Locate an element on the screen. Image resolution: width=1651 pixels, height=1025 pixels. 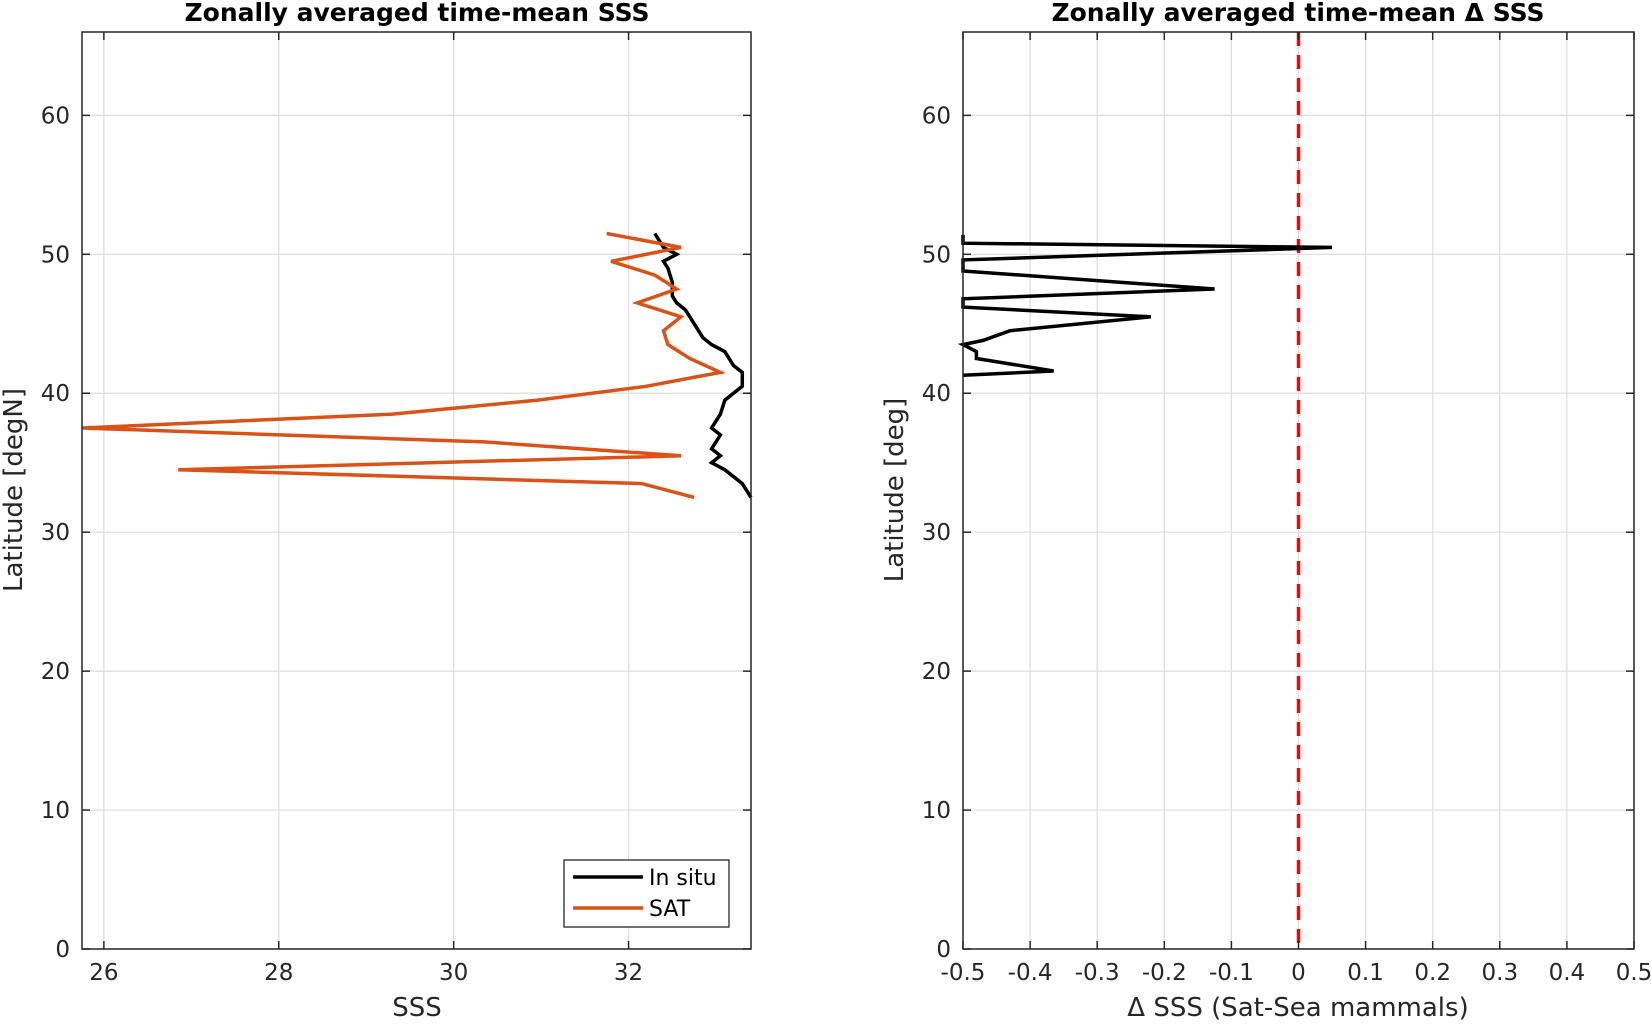
delta-sss-x-tick-label: -0.3 is located at coordinates (1097, 973).